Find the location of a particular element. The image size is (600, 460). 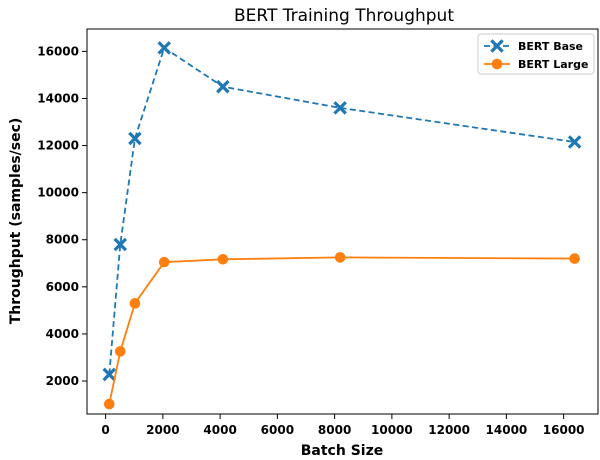

y-axis-label: Throughput (samples/sec) is located at coordinates (16, 221).